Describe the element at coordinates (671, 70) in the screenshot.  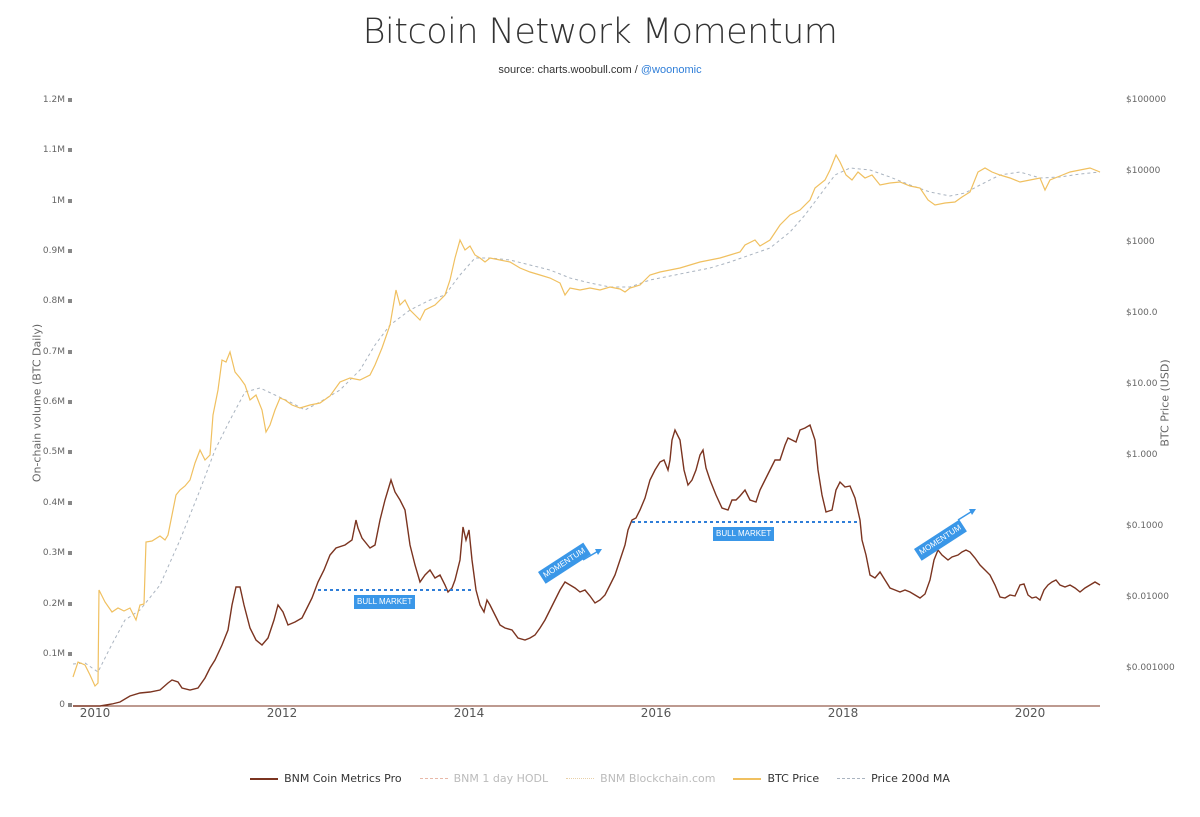
I see `woonomic-link: @woonomic` at that location.